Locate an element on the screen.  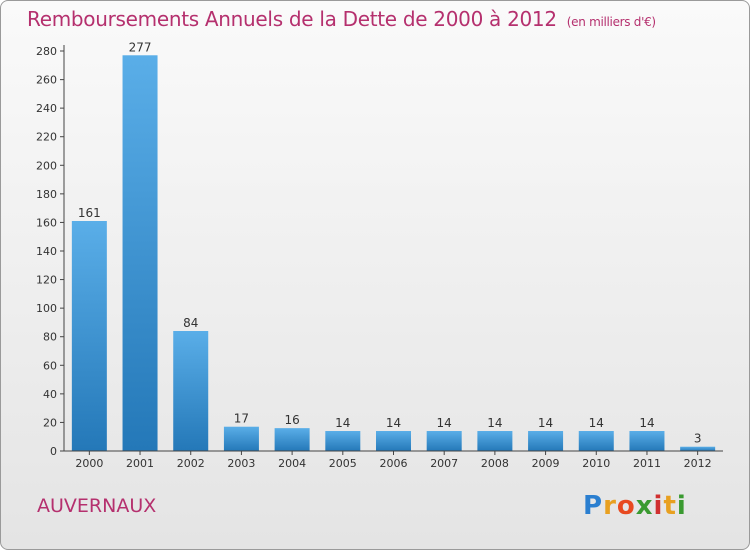
bar-2004 is located at coordinates (292, 439).